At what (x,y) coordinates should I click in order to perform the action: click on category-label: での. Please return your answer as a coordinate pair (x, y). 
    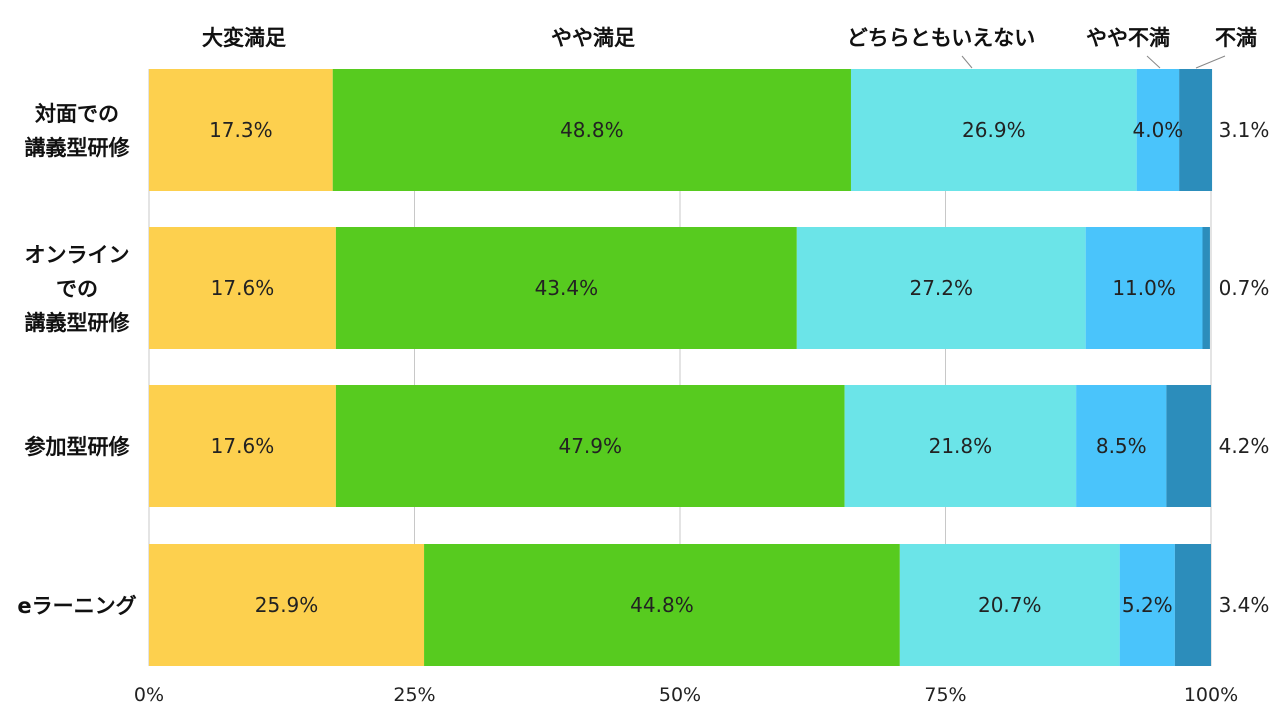
    Looking at the image, I should click on (77, 289).